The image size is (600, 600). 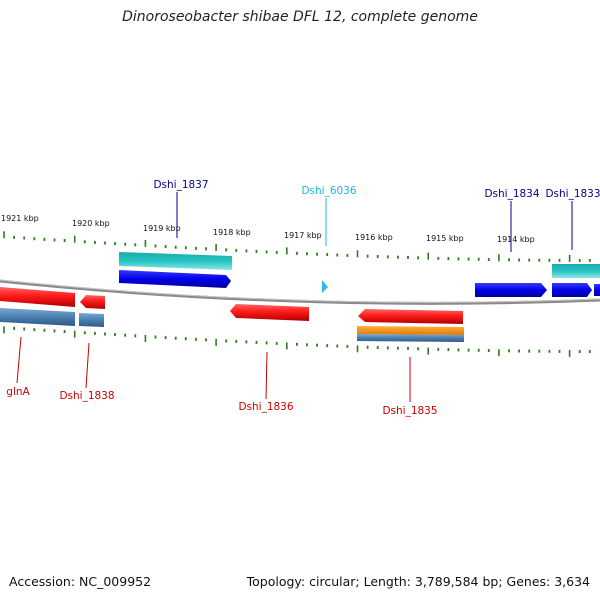 I want to click on genome-backbone-highlight, so click(x=300, y=291).